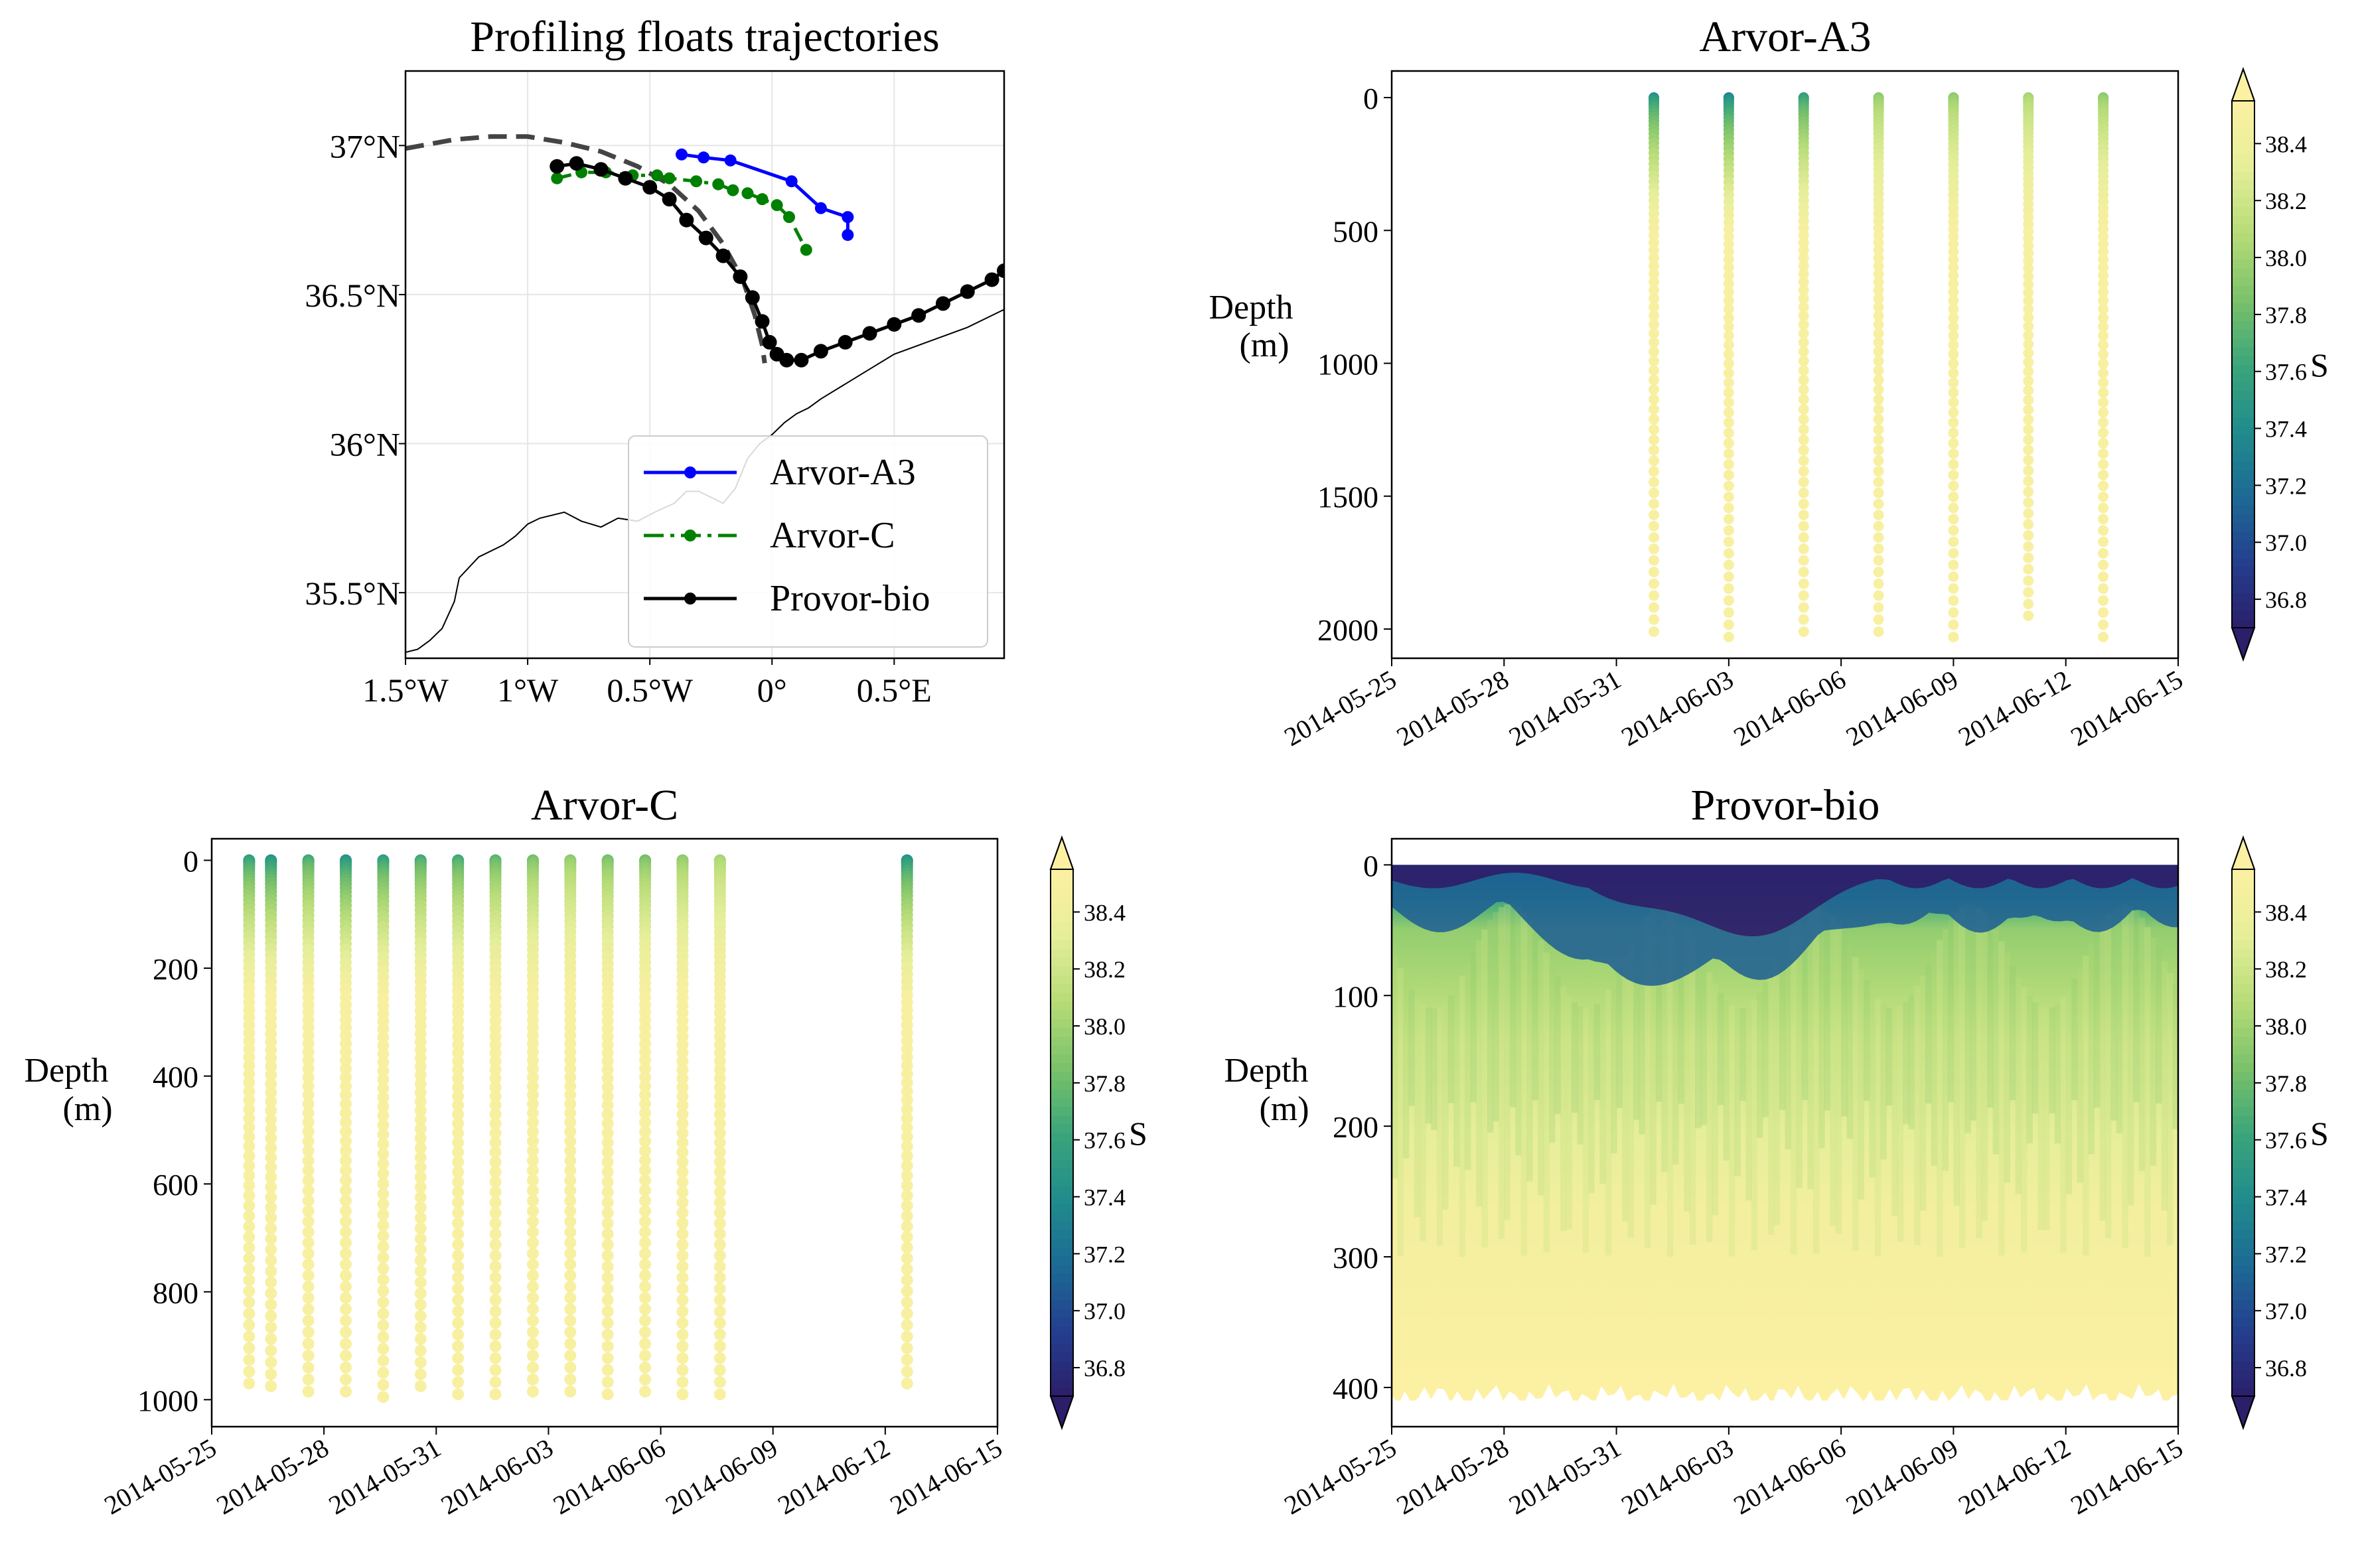 The image size is (2360, 1568). I want to click on map-x-tick-label-4: 0.5°E, so click(894, 690).